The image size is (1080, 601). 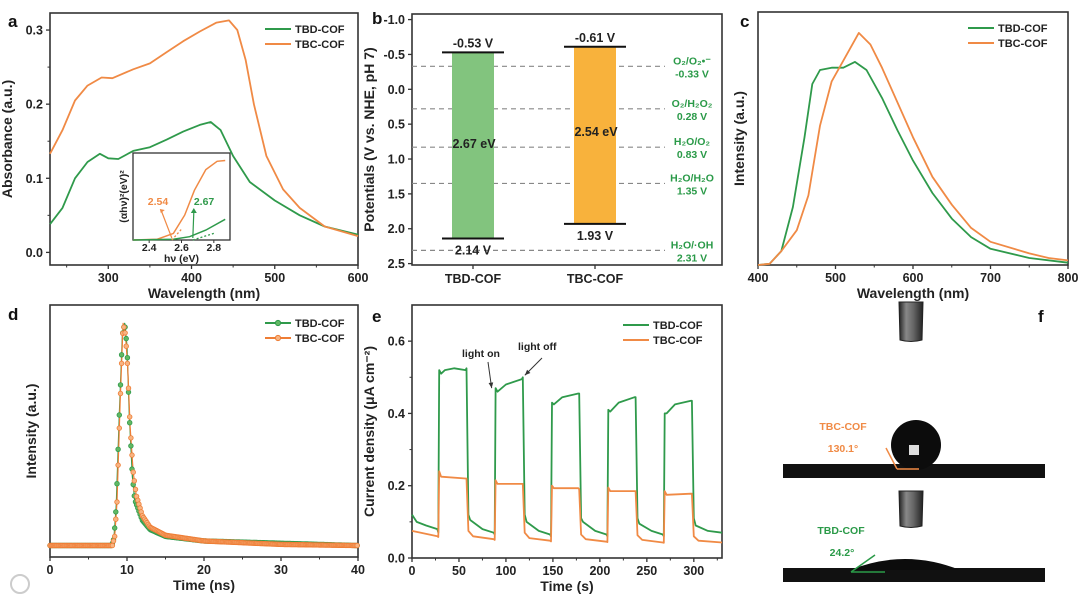 I want to click on watermark-logo, so click(x=20, y=584).